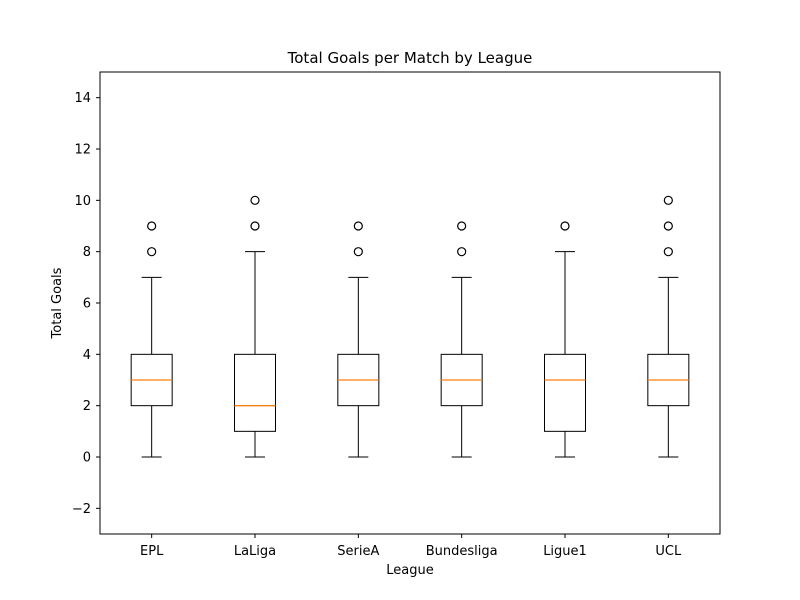  What do you see at coordinates (87, 406) in the screenshot?
I see `y-tick-label: 2` at bounding box center [87, 406].